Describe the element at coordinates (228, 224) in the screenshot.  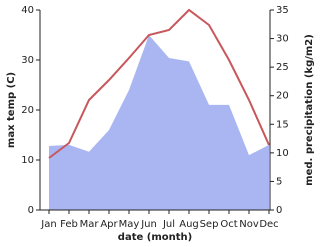
I see `x-tick-label: Oct` at that location.